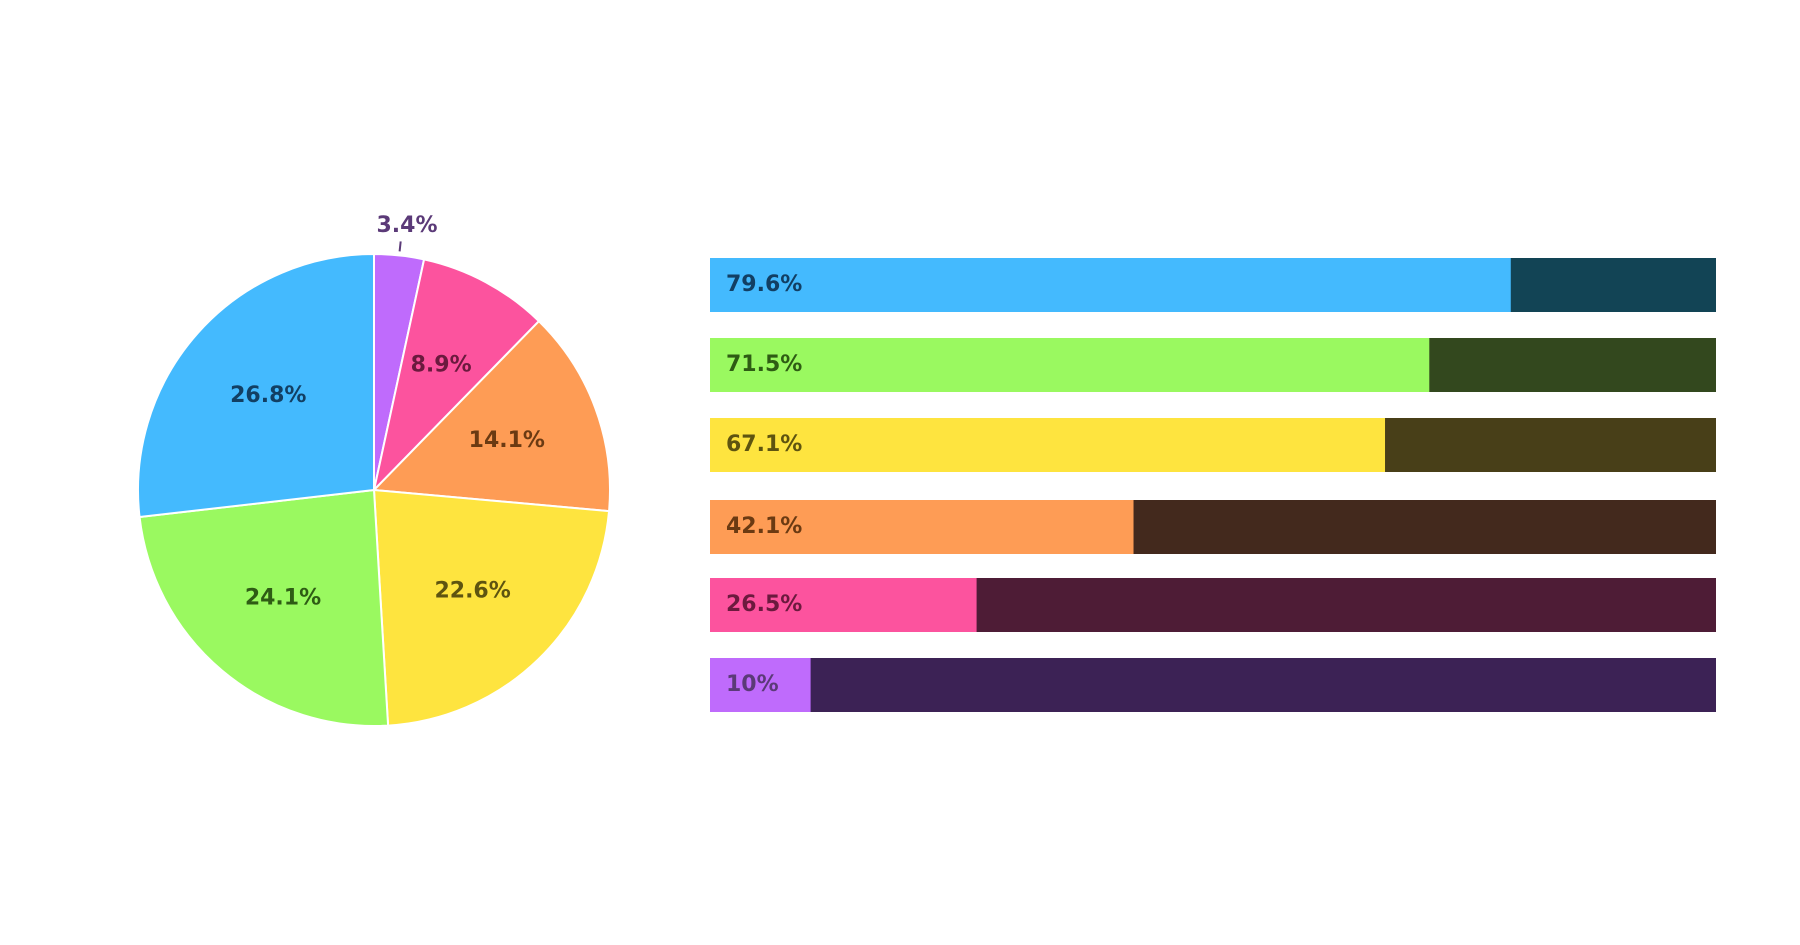  I want to click on bar-label-3: 42.1%, so click(764, 526).